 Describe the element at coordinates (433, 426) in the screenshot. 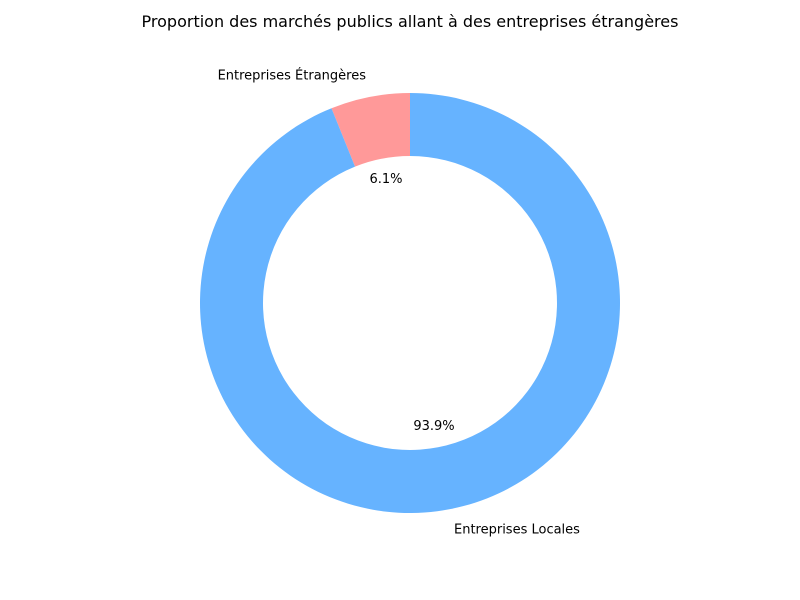

I see `slice-pct-1: 93.9%` at that location.